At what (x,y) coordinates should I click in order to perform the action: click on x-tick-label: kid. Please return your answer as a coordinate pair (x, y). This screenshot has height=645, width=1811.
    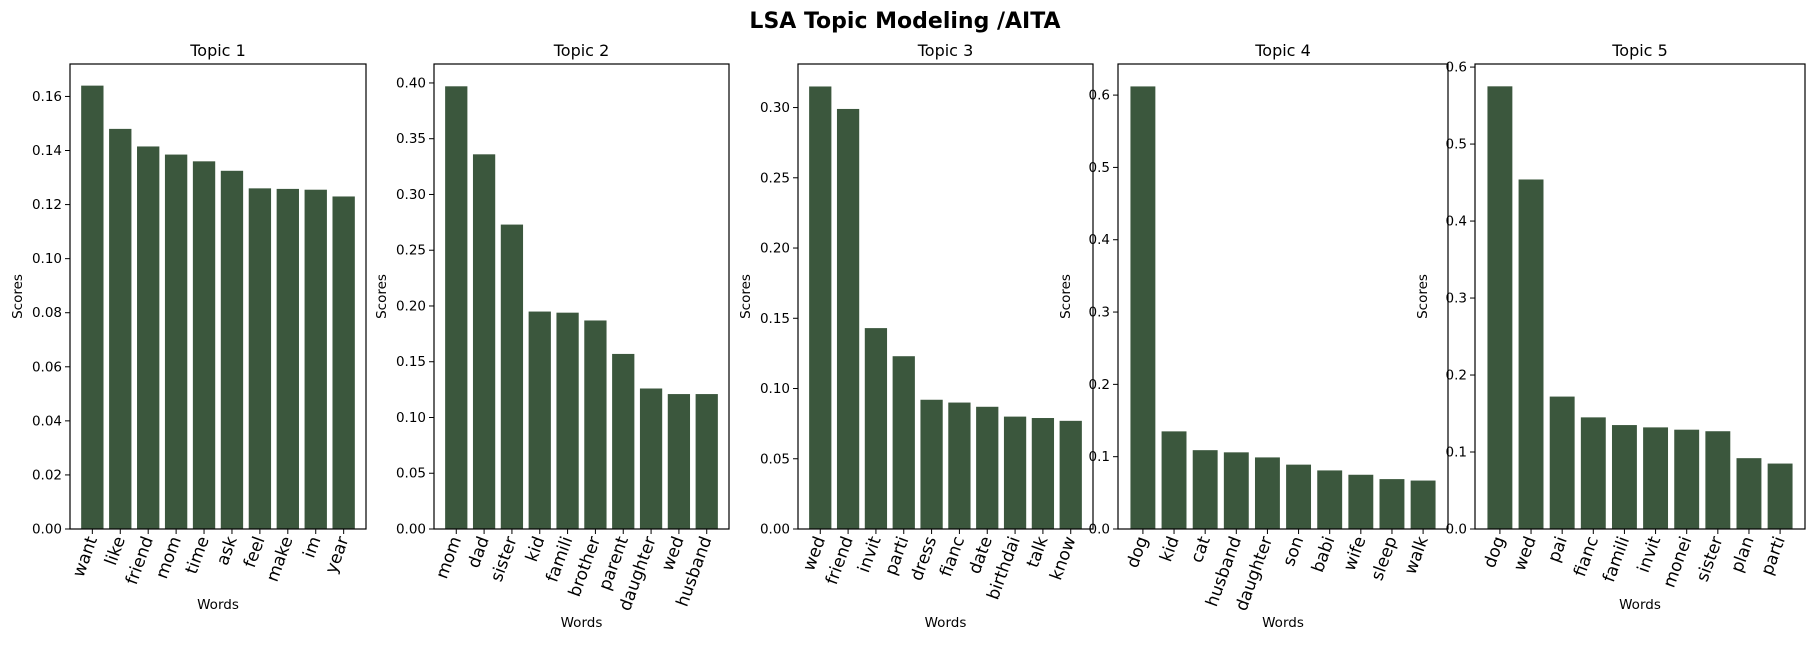
    Looking at the image, I should click on (1169, 549).